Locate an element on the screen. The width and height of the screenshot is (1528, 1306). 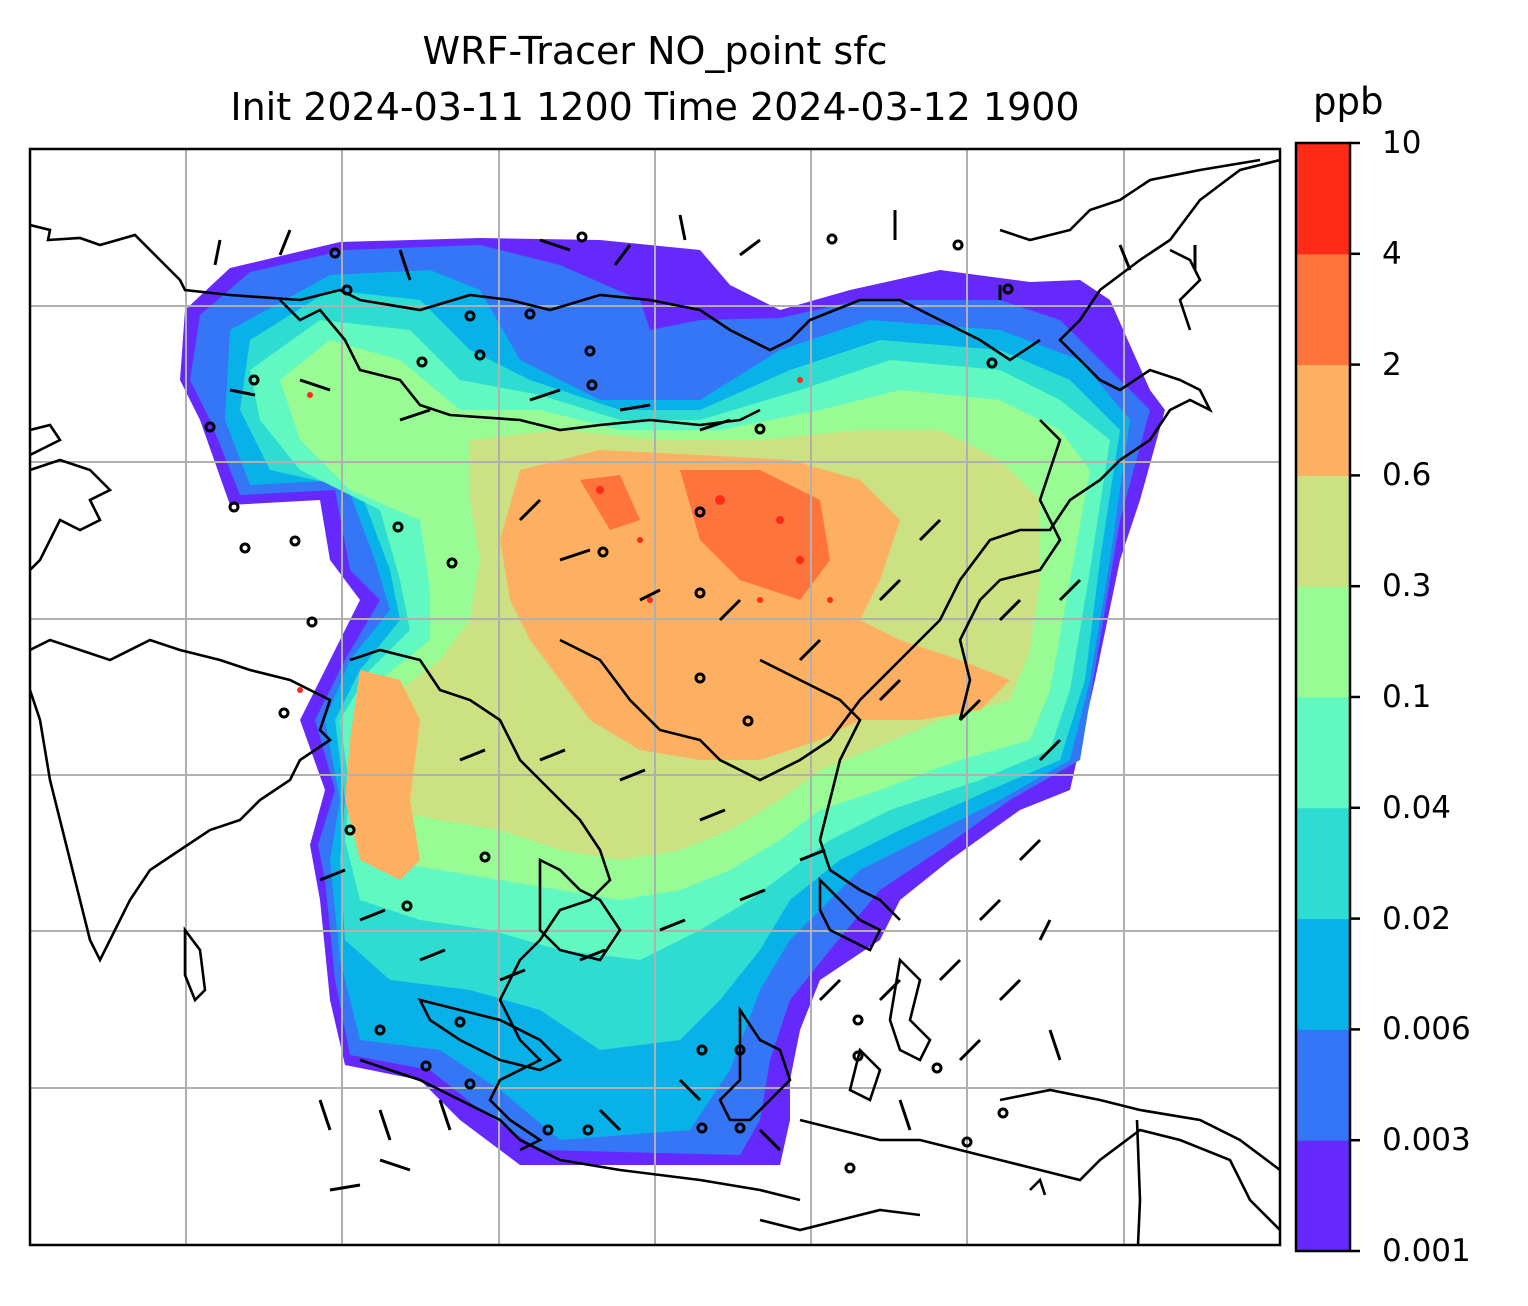
colorbar-tick-label: 0.1 is located at coordinates (1407, 697).